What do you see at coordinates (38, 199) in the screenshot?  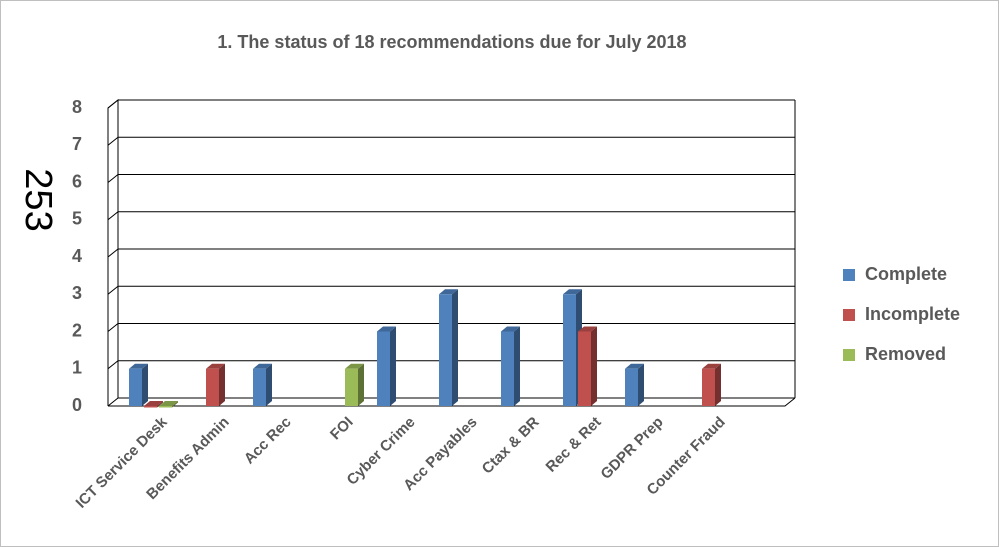 I see `annotation: 253` at bounding box center [38, 199].